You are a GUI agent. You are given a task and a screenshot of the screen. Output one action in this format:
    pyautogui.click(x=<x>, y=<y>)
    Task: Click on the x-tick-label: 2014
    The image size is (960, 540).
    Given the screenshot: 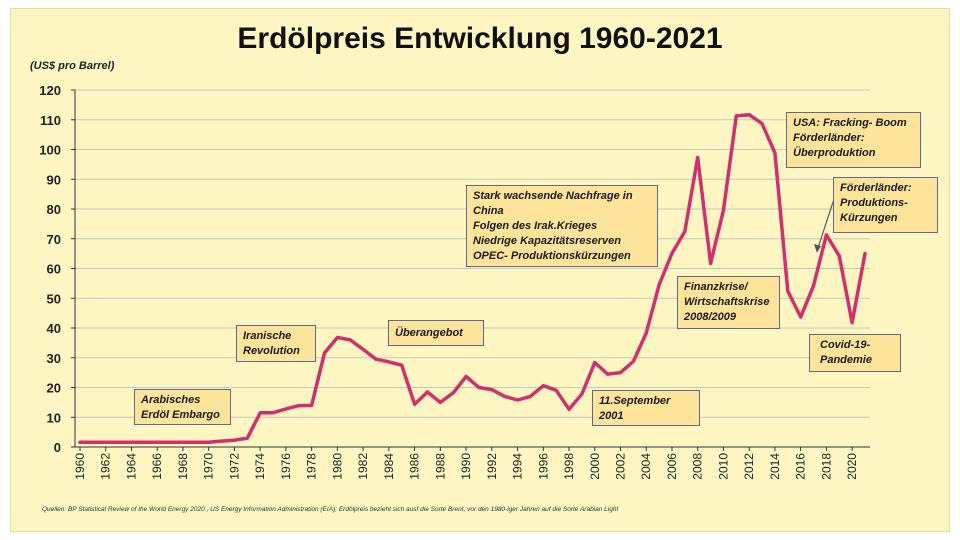 What is the action you would take?
    pyautogui.click(x=775, y=466)
    